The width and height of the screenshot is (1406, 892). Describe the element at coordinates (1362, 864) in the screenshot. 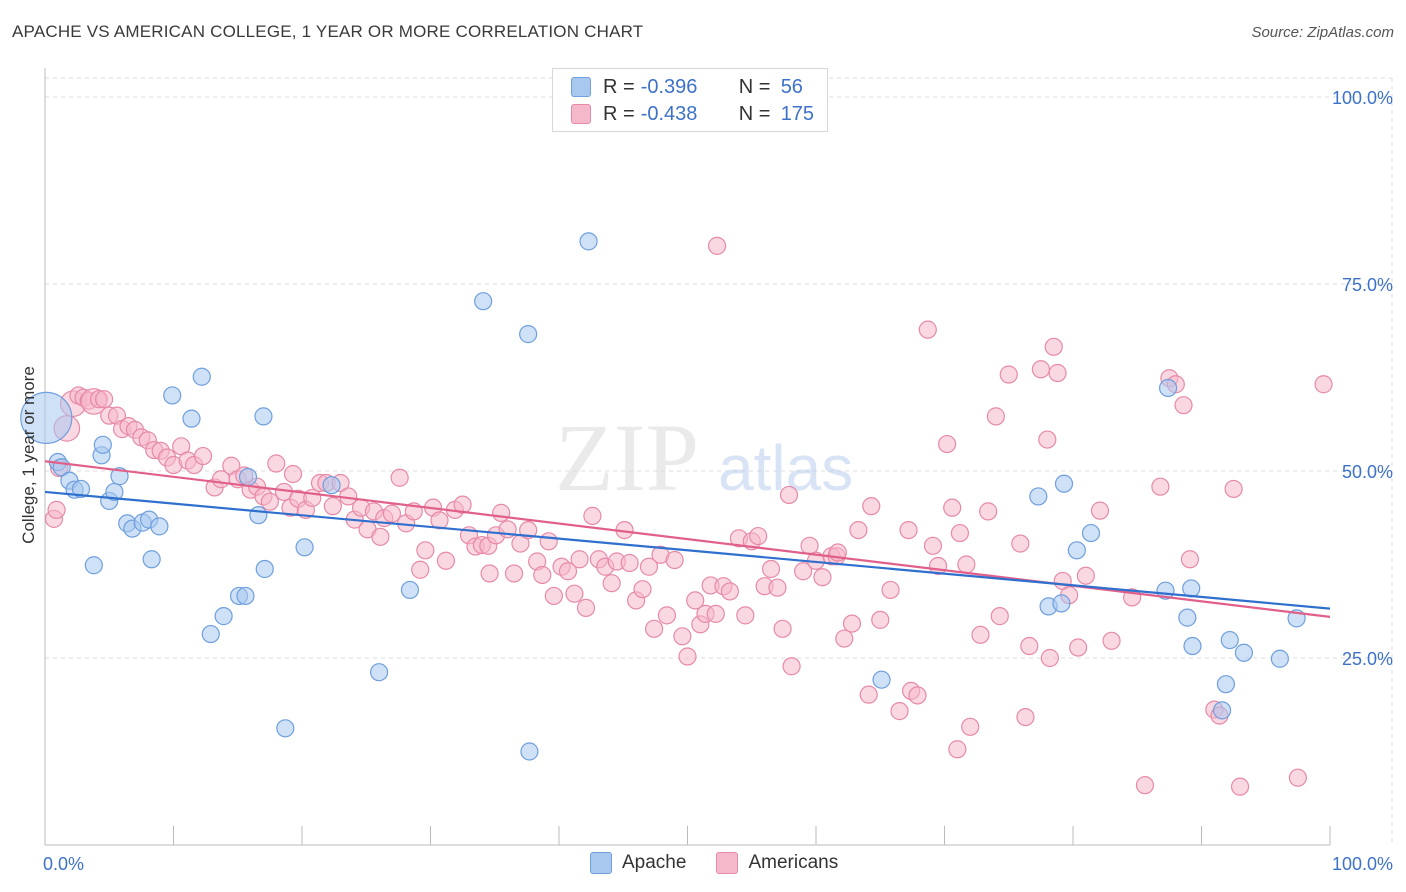

I see `x-tick-label: 100.0%` at that location.